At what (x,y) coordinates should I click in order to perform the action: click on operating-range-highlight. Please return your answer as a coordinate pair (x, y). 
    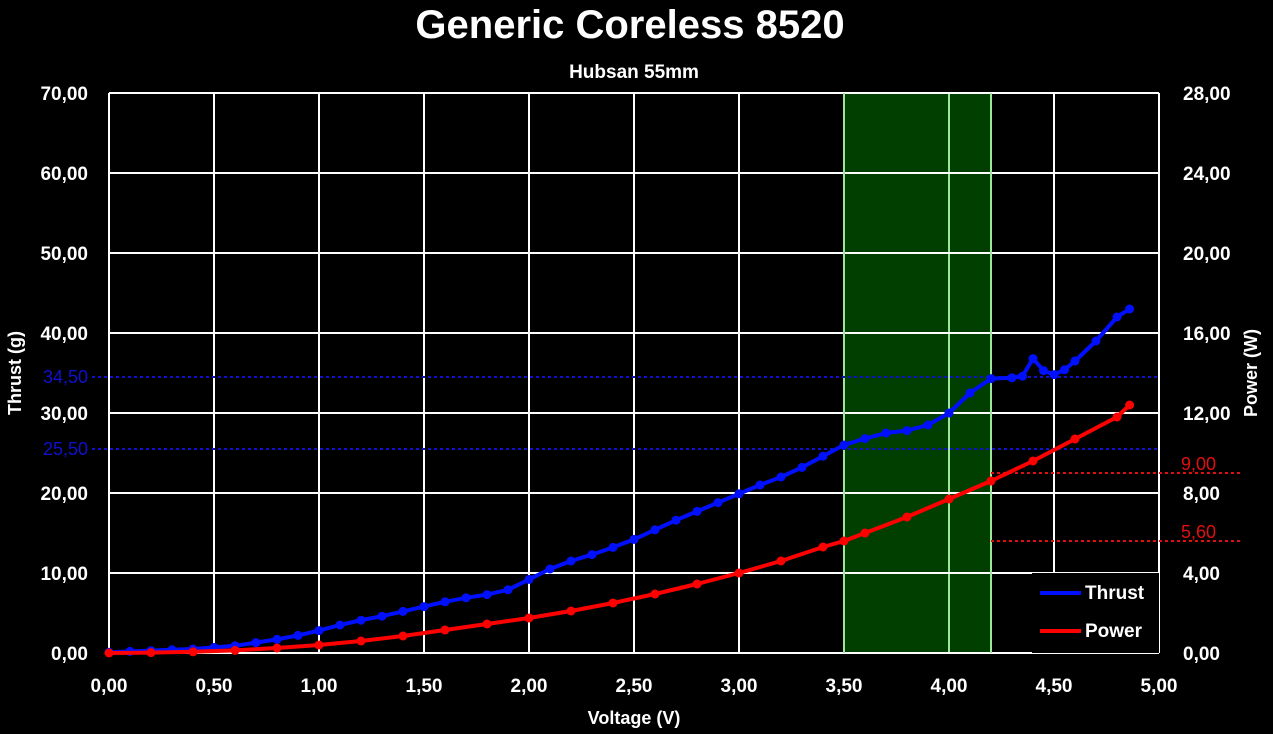
    Looking at the image, I should click on (917, 373).